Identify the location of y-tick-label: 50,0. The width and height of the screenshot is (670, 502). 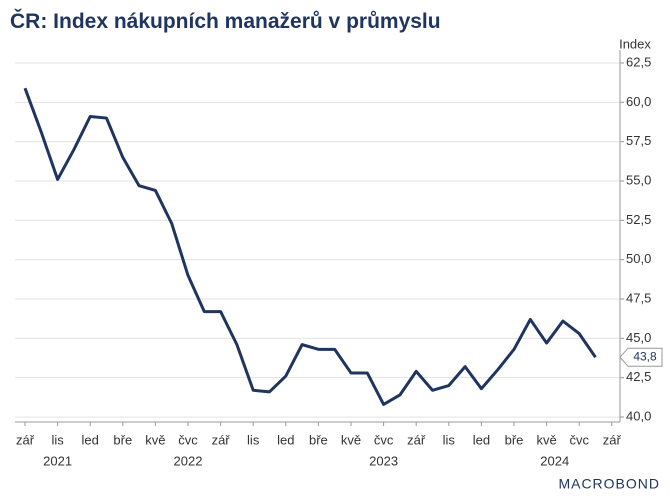
(638, 258).